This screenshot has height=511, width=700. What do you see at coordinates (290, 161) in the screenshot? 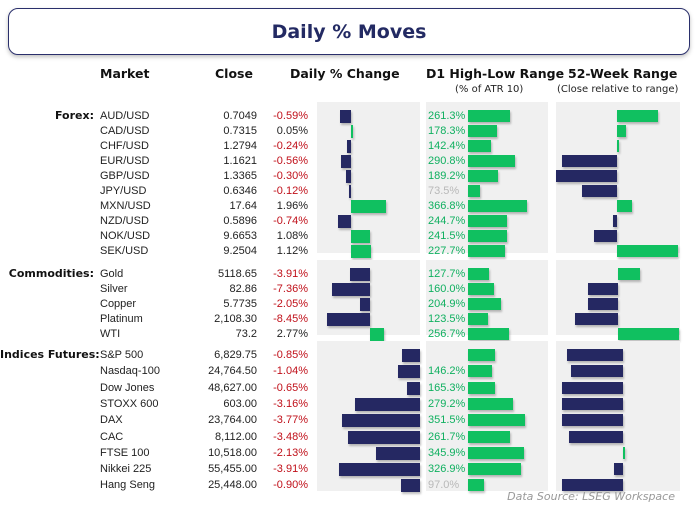
I see `daily-change-value: -0.56%` at bounding box center [290, 161].